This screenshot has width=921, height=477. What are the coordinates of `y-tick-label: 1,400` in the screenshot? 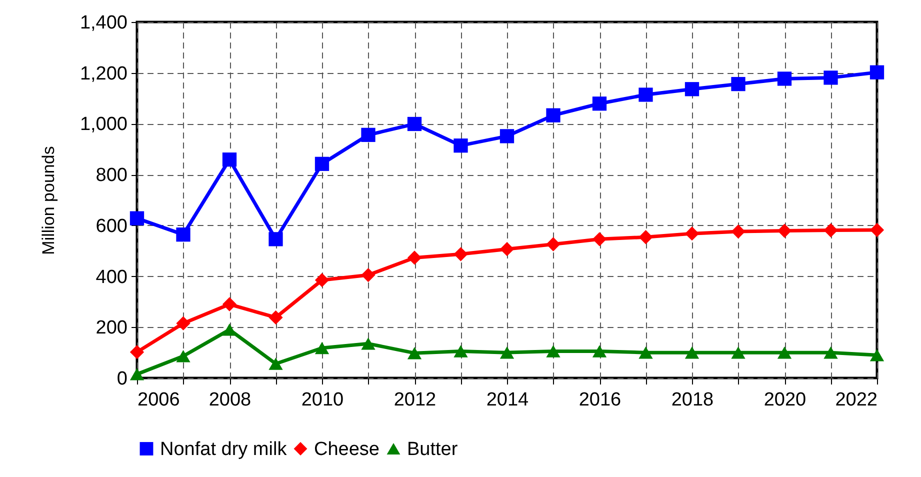 It's located at (104, 23).